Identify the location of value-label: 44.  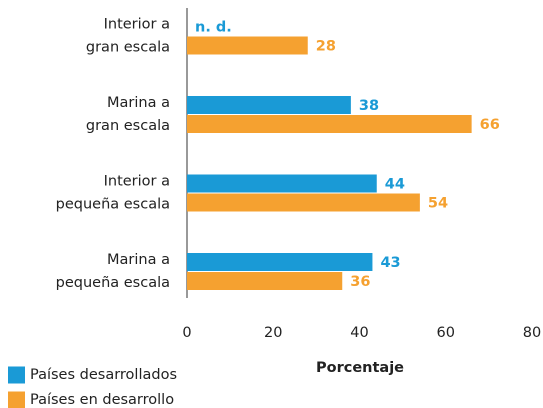
(395, 185).